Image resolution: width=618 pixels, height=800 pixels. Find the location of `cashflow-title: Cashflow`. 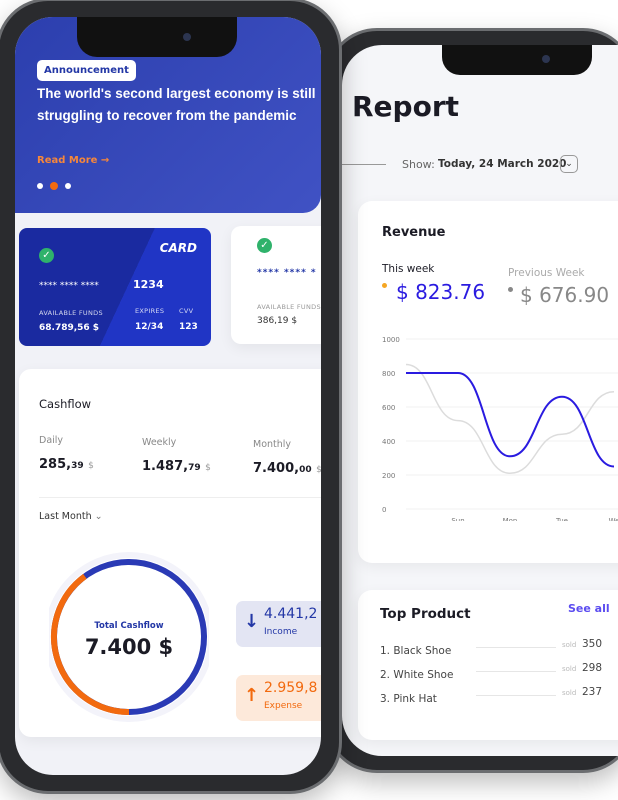

cashflow-title: Cashflow is located at coordinates (65, 404).